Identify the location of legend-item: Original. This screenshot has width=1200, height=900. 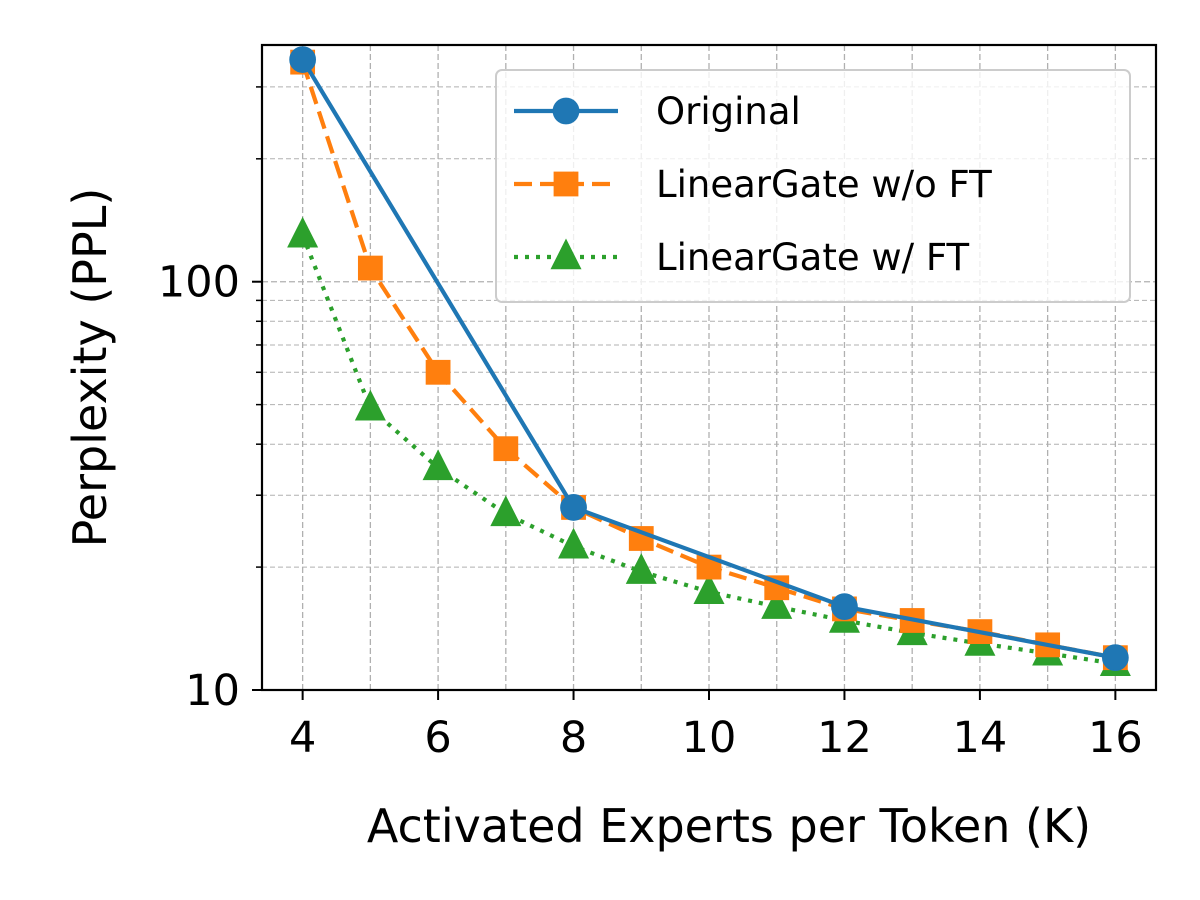
(657, 111).